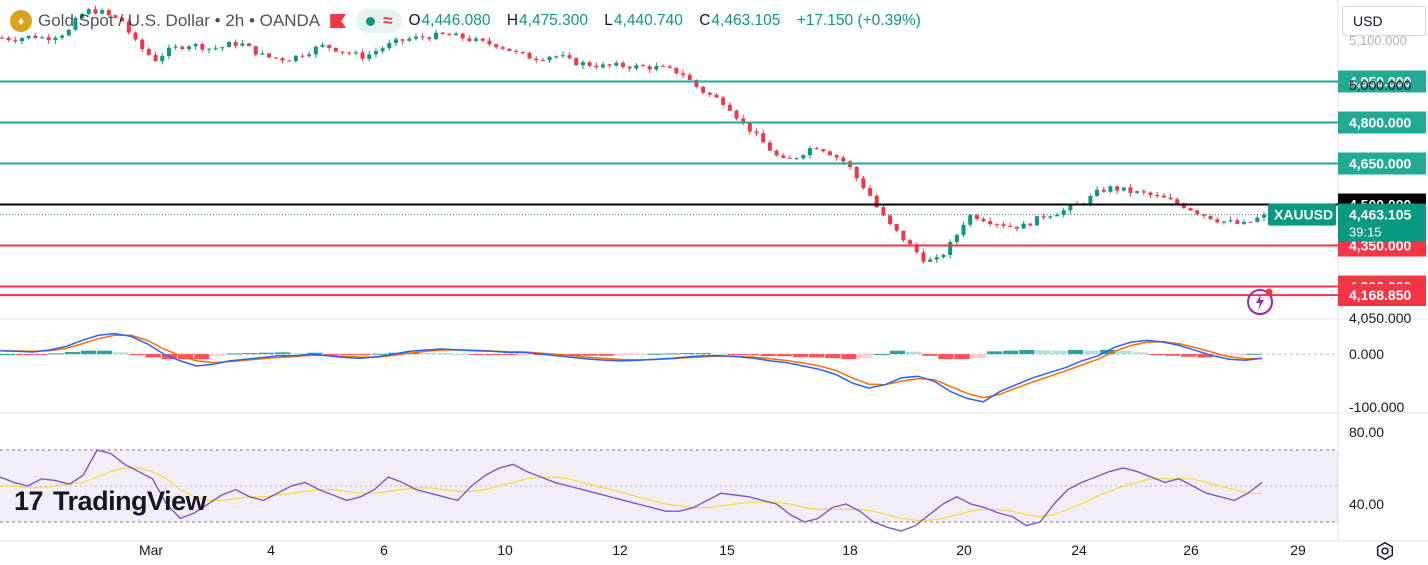  Describe the element at coordinates (1378, 40) in the screenshot. I see `price-axis-label: 5,100.000` at that location.